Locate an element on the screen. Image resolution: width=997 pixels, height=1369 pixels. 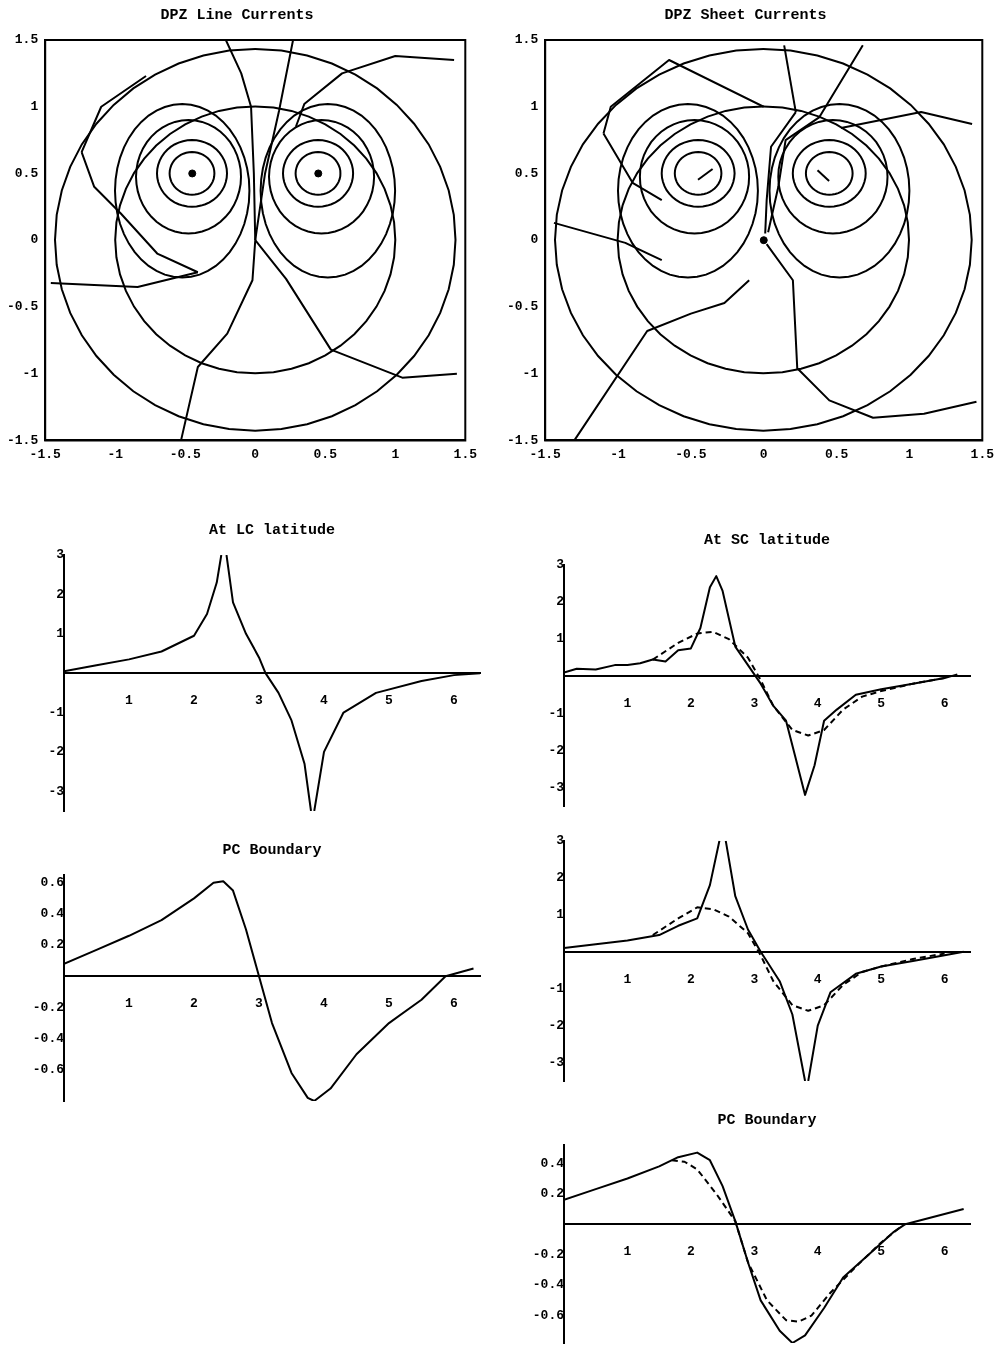
chart-title: DPZ Line Currents is located at coordinates (237, 15).